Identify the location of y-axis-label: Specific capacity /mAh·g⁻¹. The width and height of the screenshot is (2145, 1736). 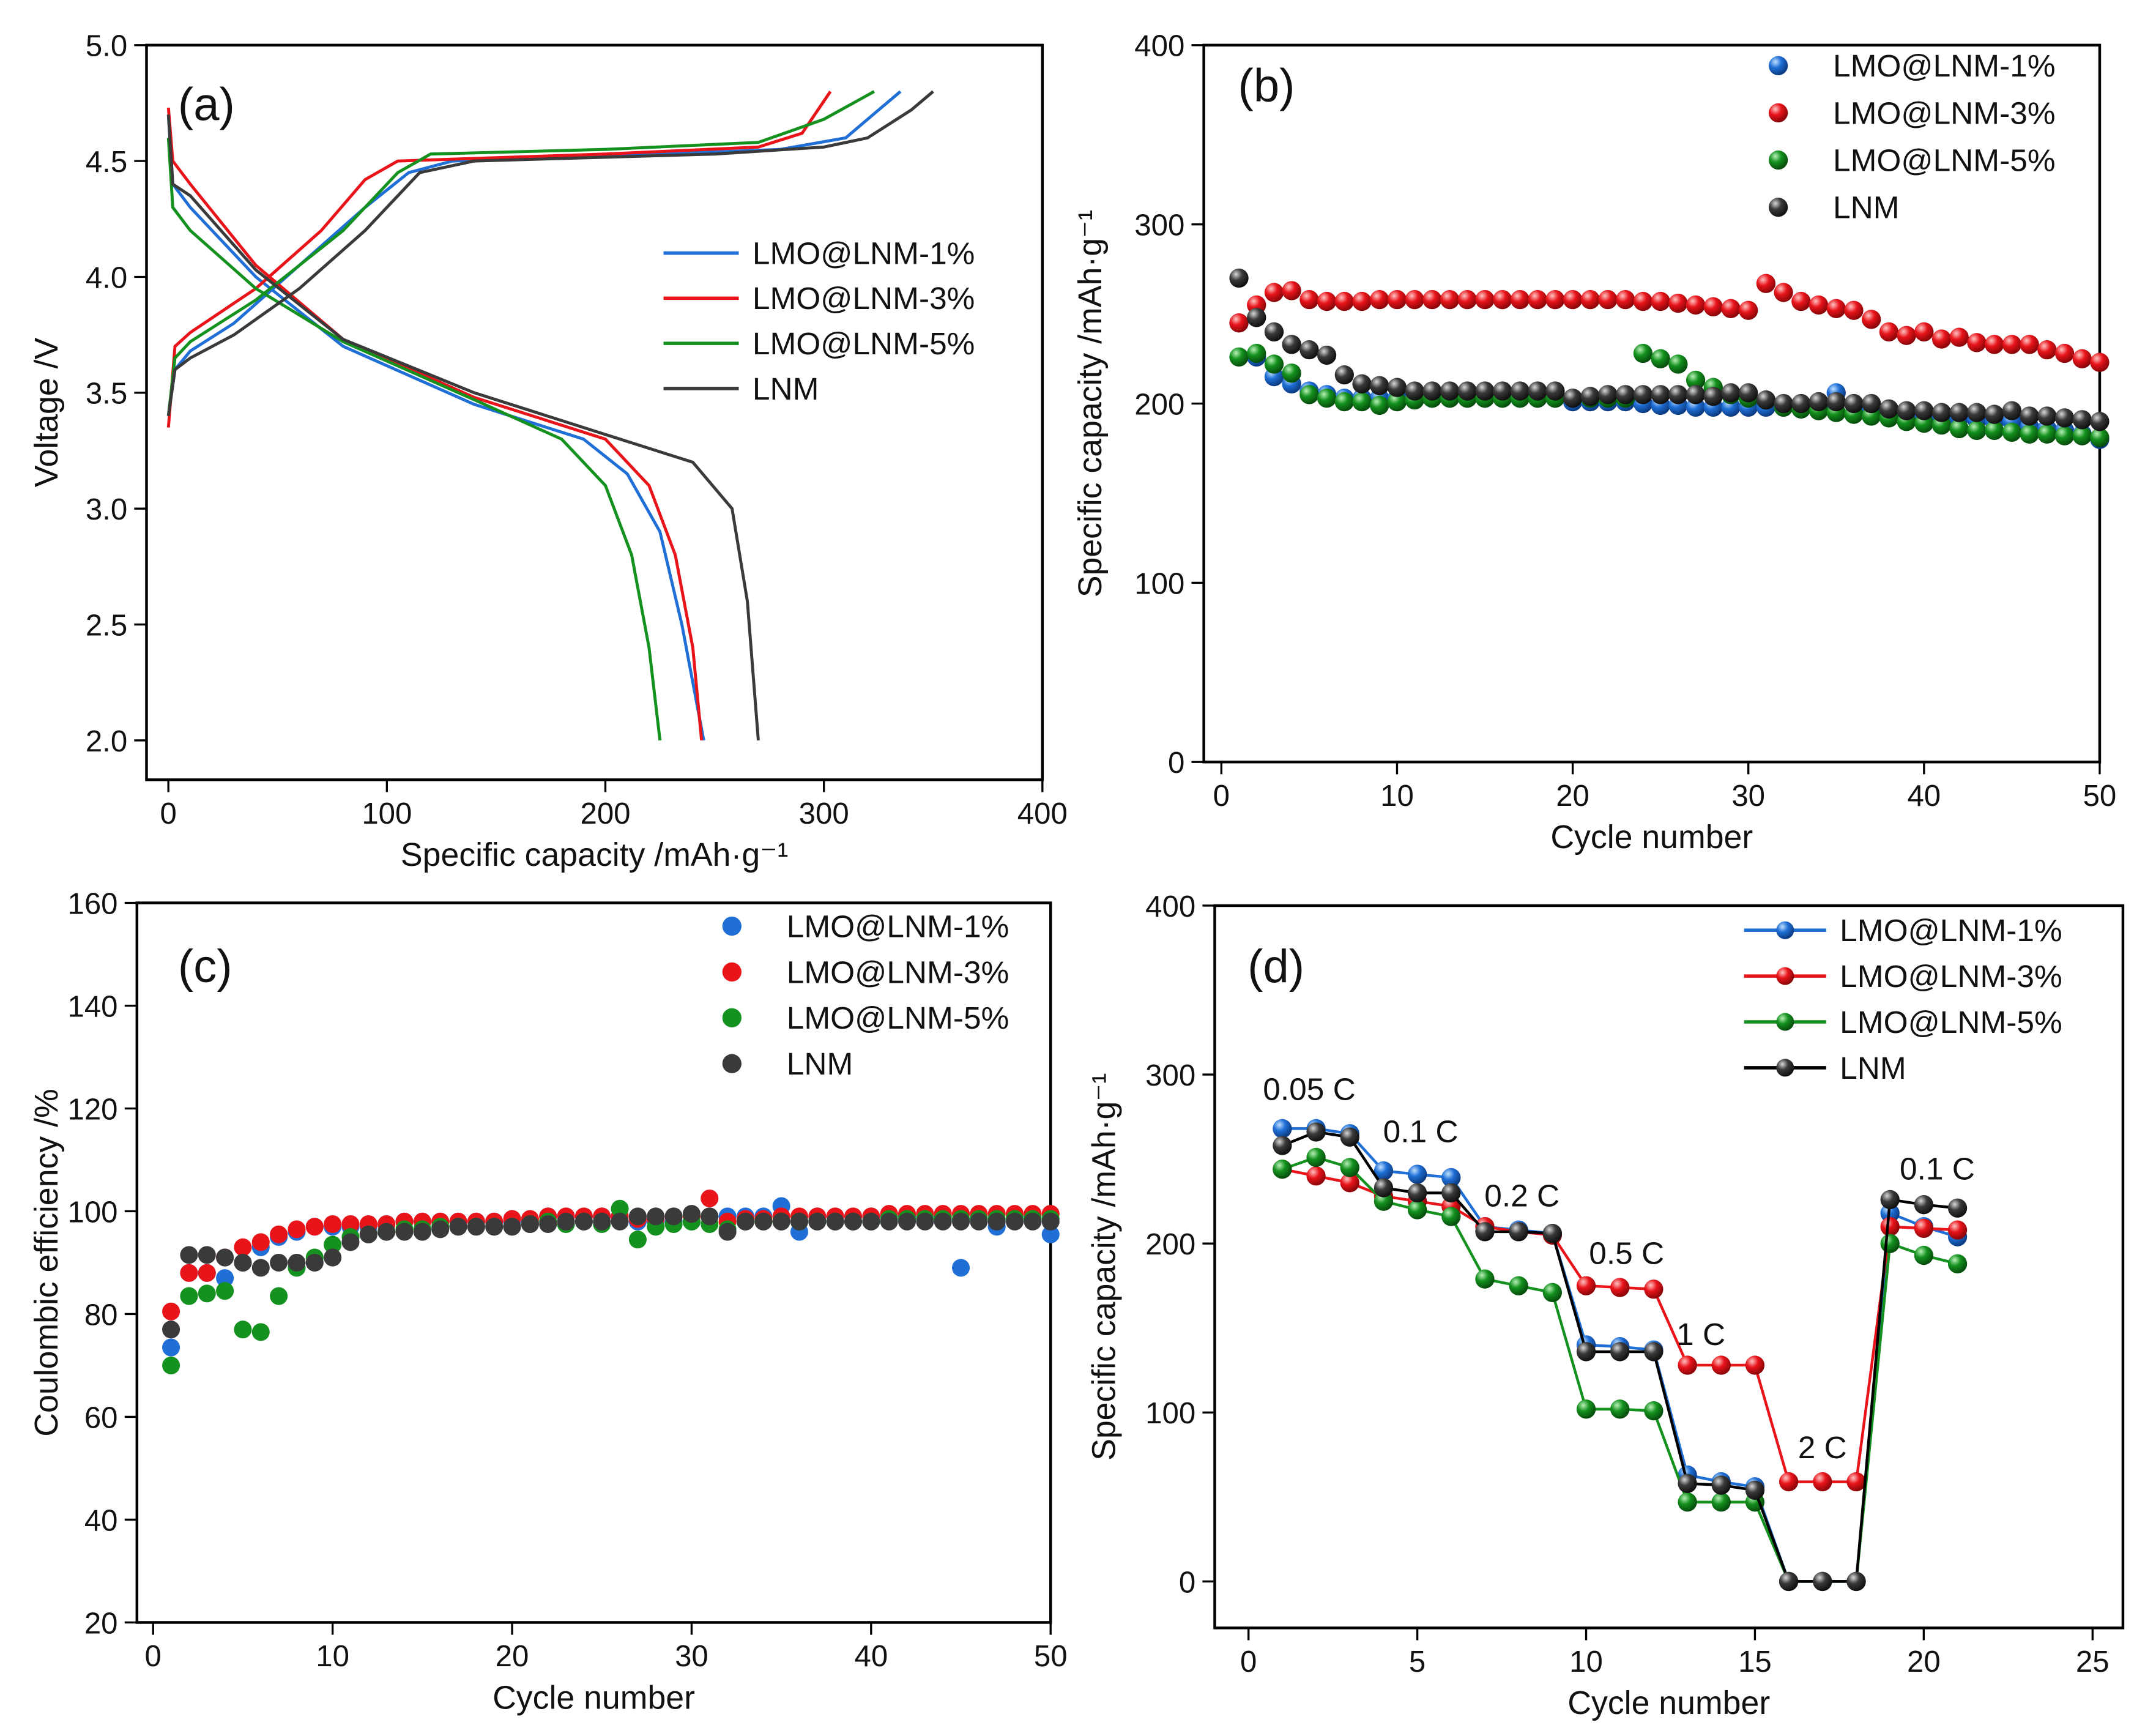
(1103, 1266).